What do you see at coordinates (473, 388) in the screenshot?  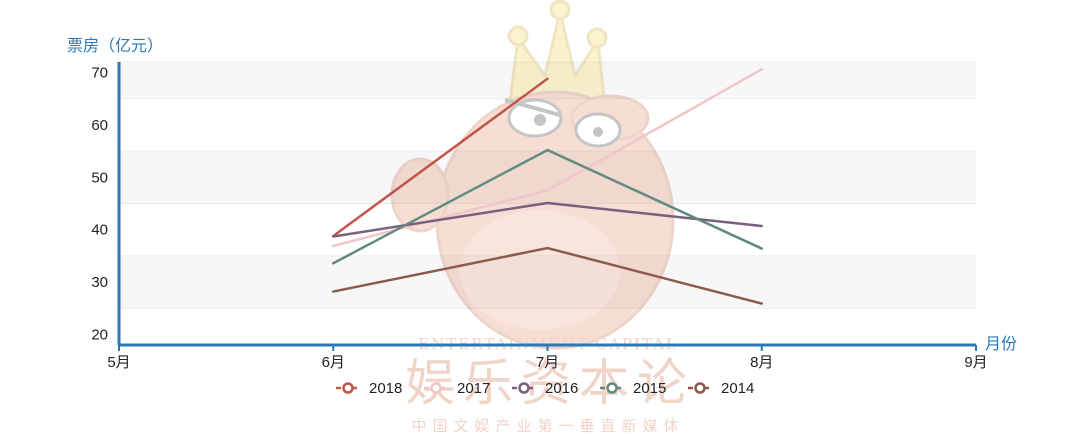 I see `legend-label: 2017` at bounding box center [473, 388].